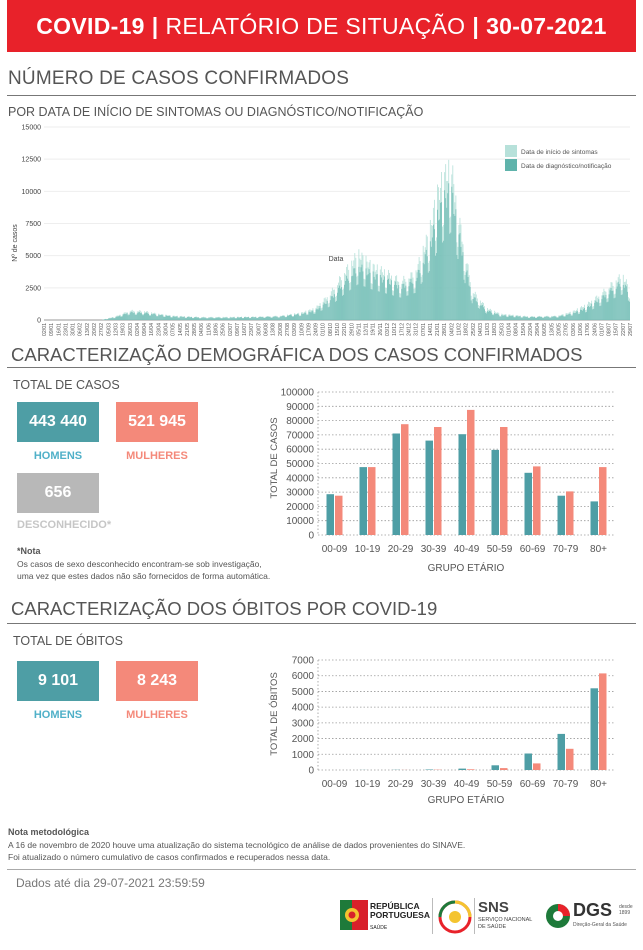  What do you see at coordinates (90, 25) in the screenshot?
I see `banner-title: COVID-19` at bounding box center [90, 25].